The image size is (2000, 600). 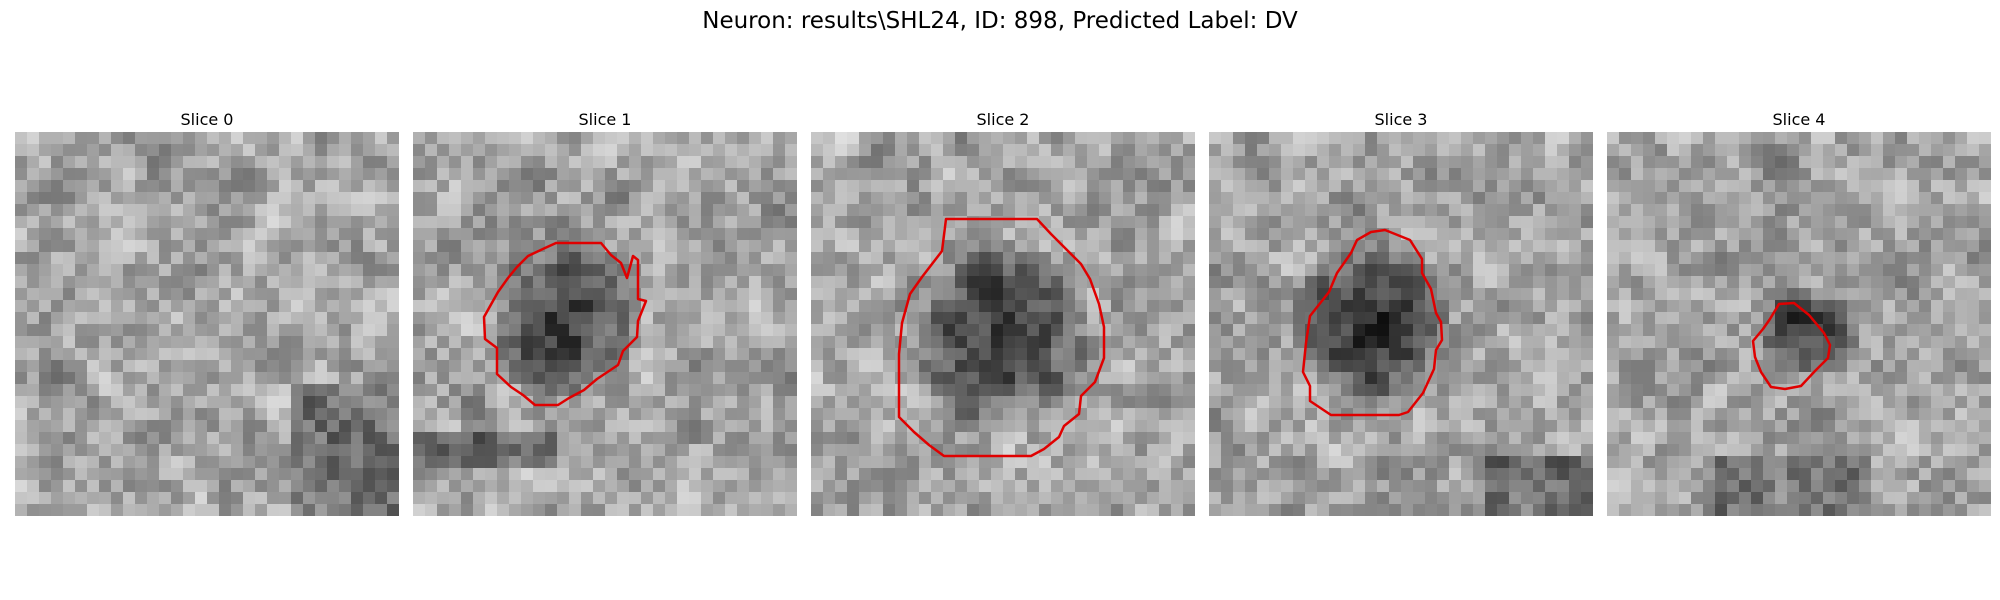 I want to click on panel-title: Slice 1, so click(x=605, y=120).